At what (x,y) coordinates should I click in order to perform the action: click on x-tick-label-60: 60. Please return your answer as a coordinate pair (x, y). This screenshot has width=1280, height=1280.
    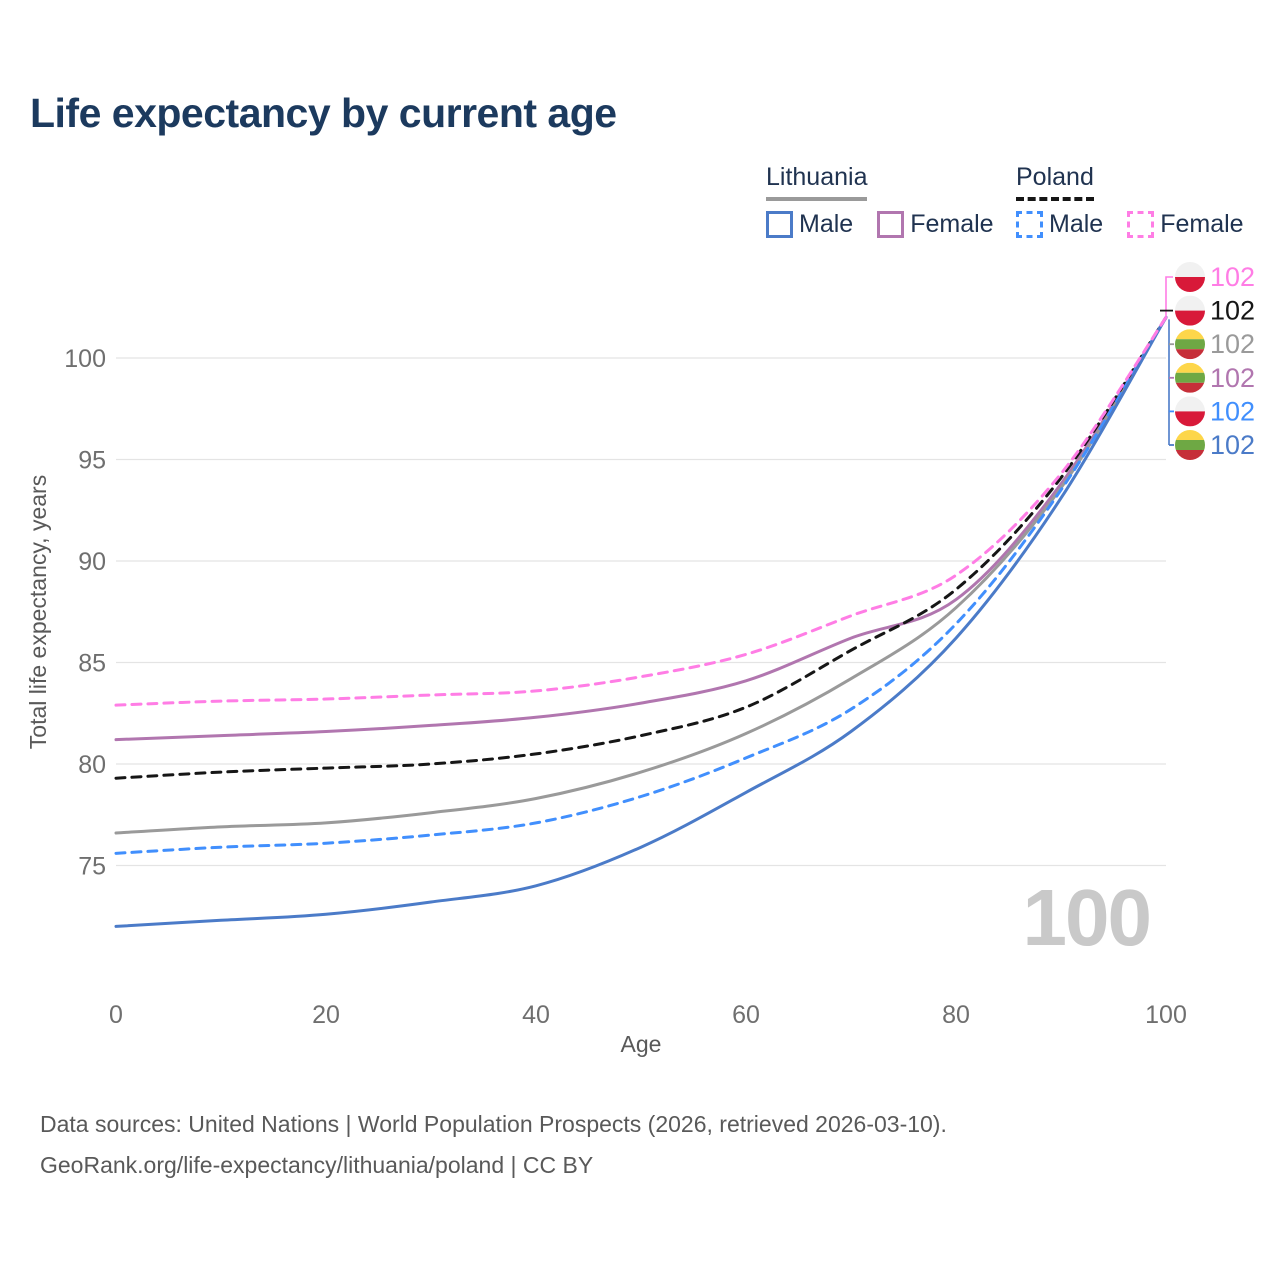
    Looking at the image, I should click on (746, 1015).